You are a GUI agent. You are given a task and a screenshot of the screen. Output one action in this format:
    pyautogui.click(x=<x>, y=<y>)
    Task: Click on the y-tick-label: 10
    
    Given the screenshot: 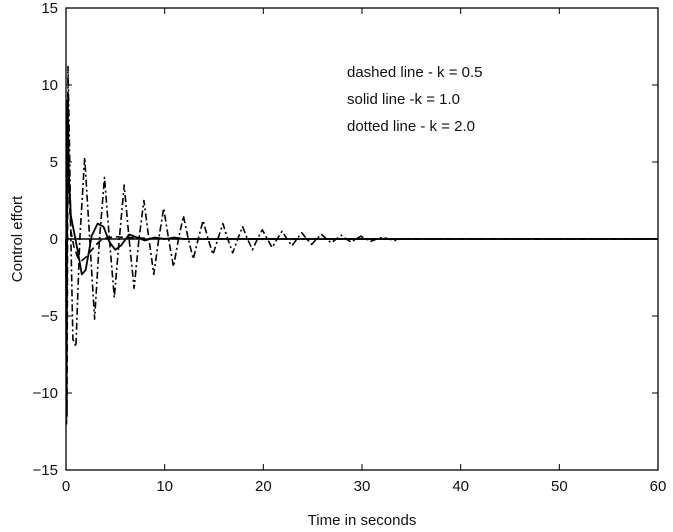 What is the action you would take?
    pyautogui.click(x=49, y=85)
    